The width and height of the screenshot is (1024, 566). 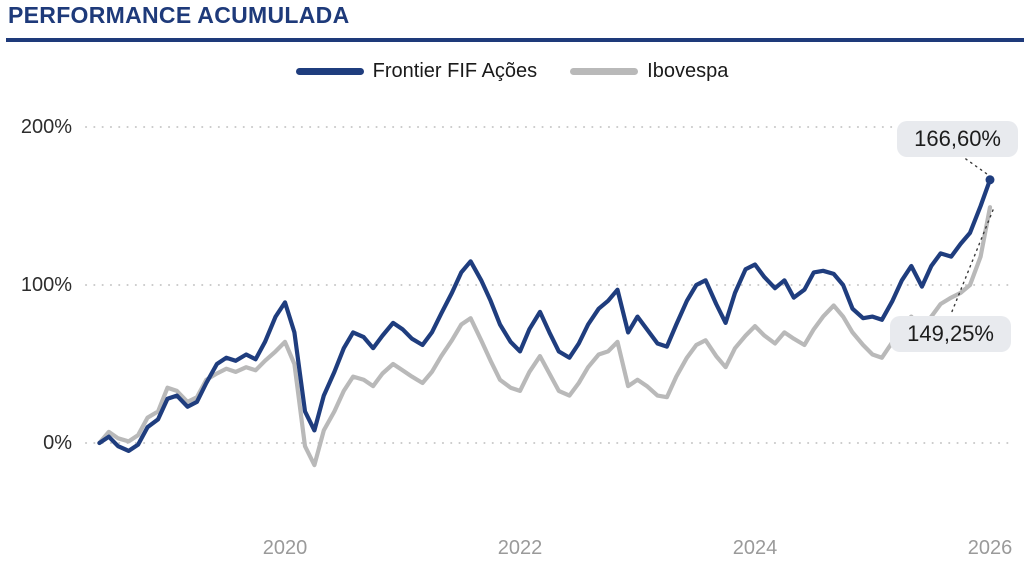 What do you see at coordinates (57, 443) in the screenshot?
I see `y-tick-0: 0%` at bounding box center [57, 443].